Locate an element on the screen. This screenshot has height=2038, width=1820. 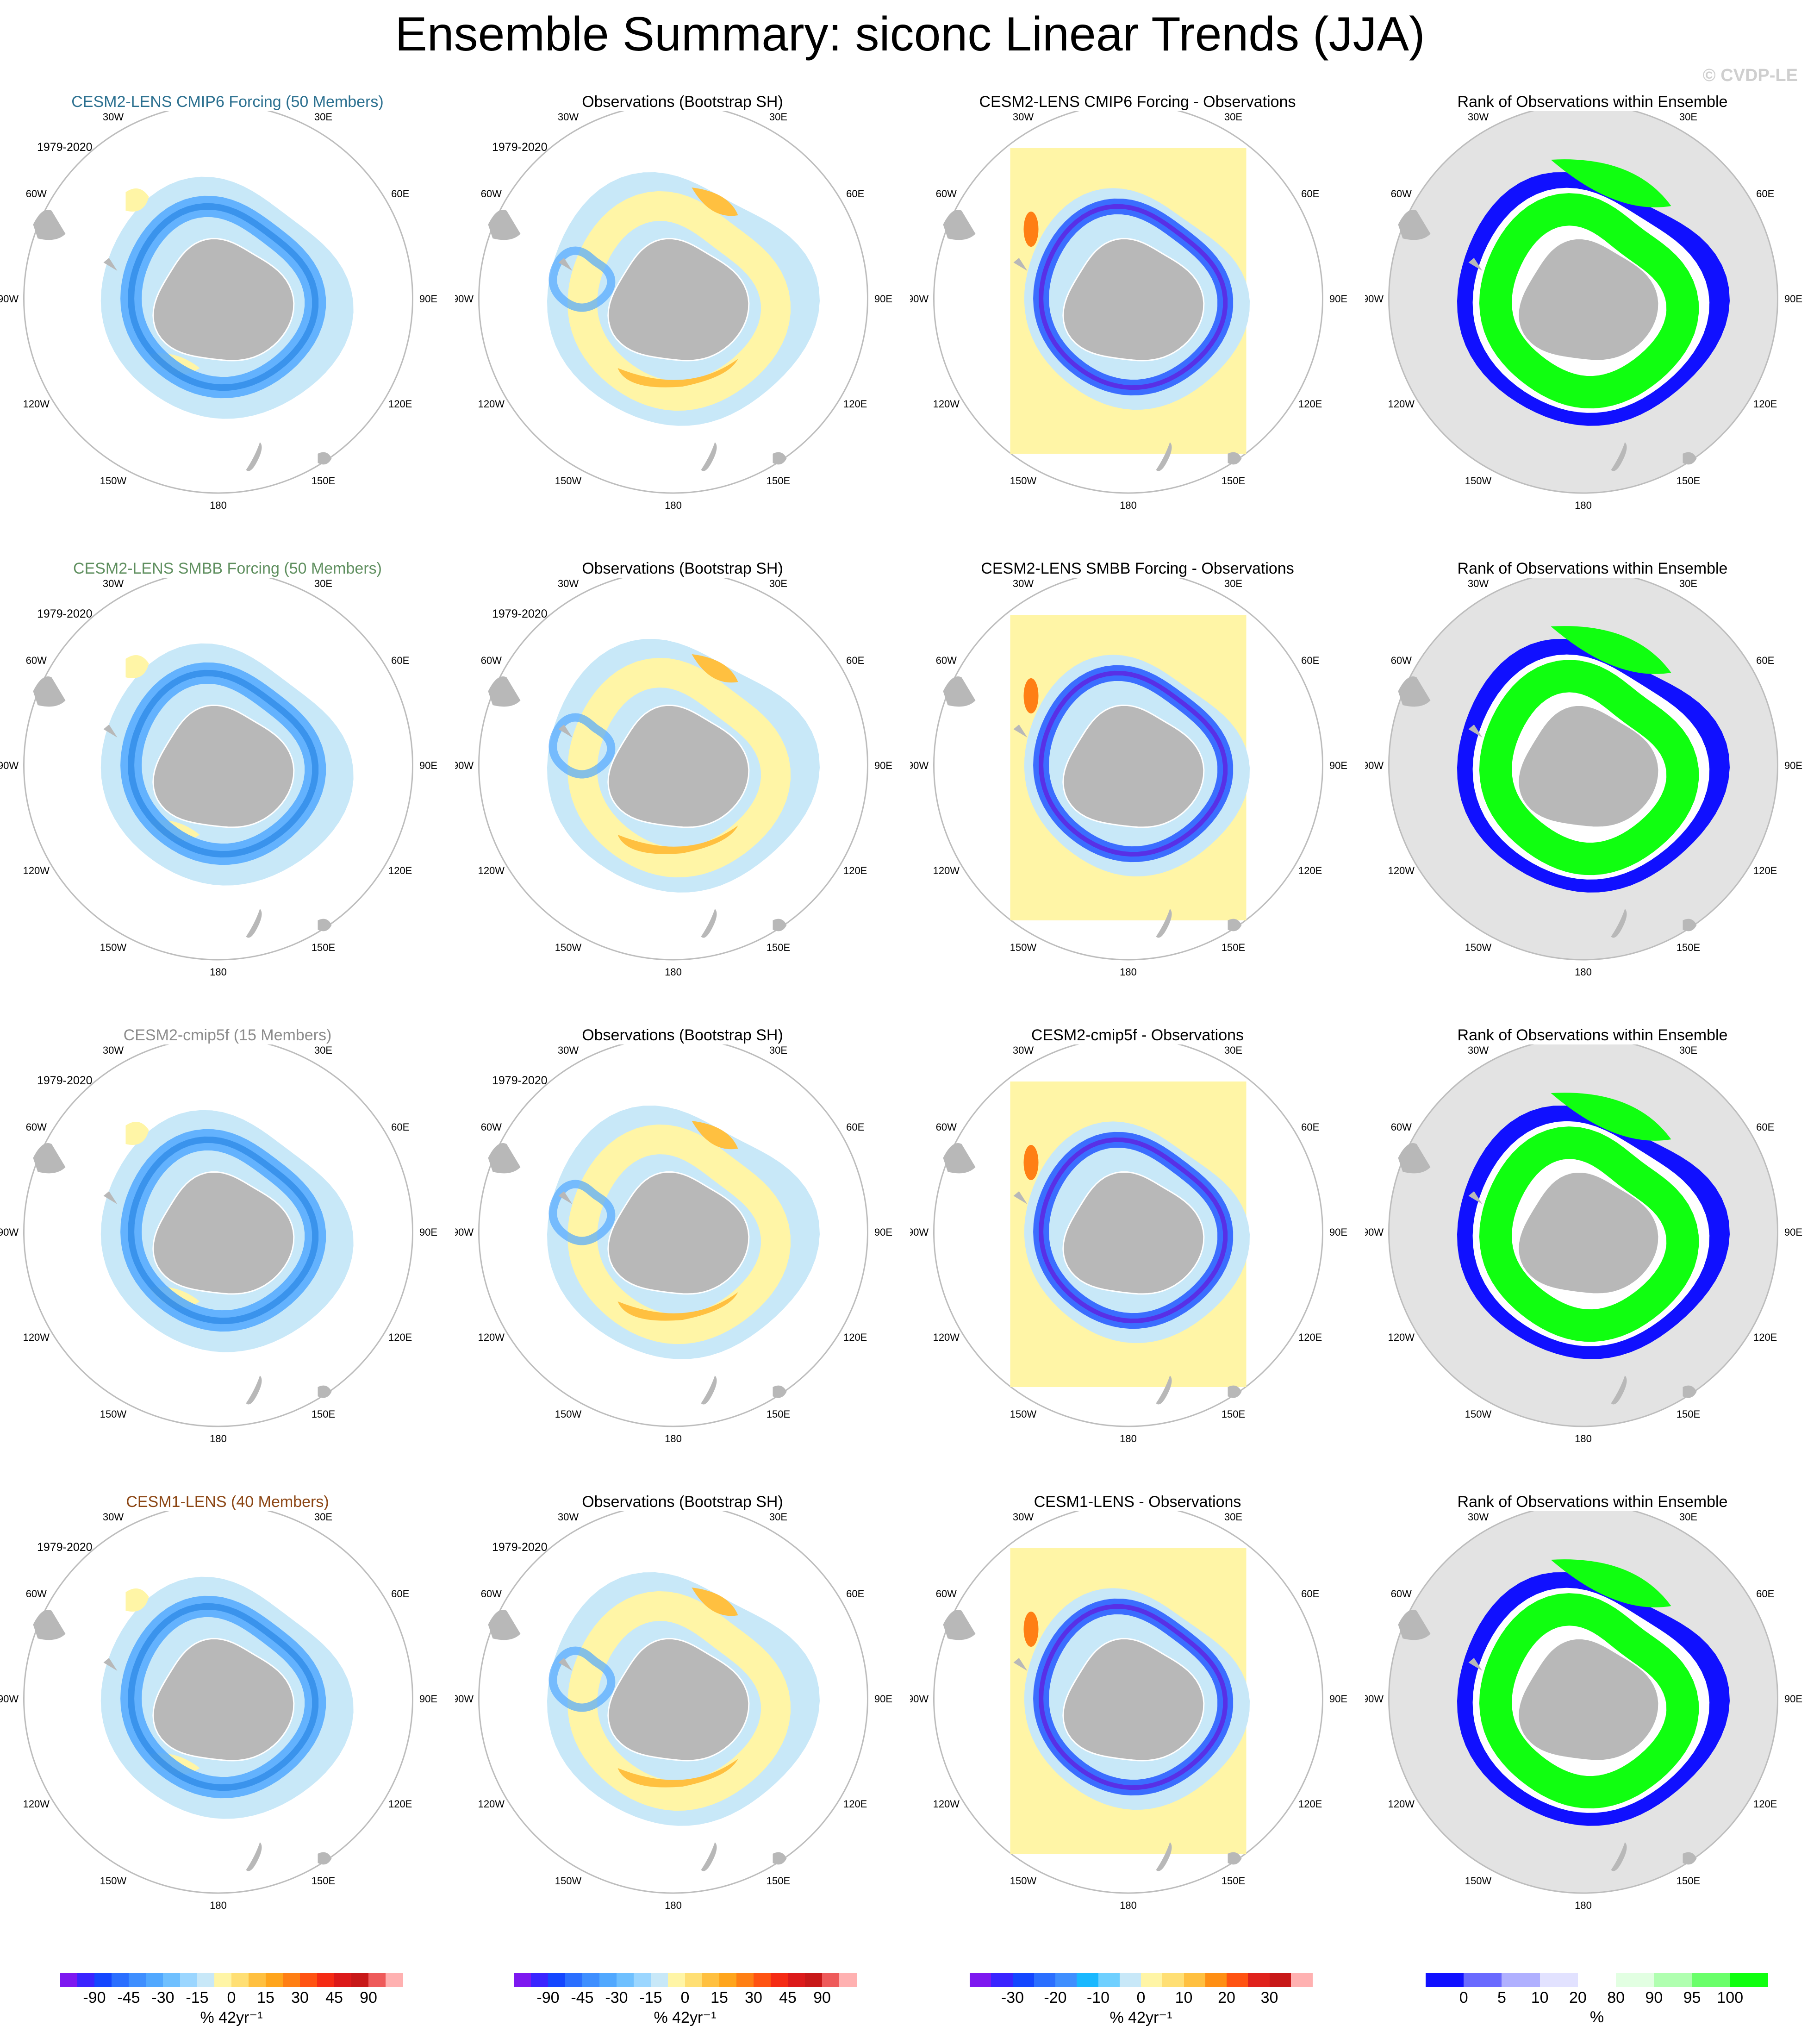
strong-positive-patch is located at coordinates (715, 1602).